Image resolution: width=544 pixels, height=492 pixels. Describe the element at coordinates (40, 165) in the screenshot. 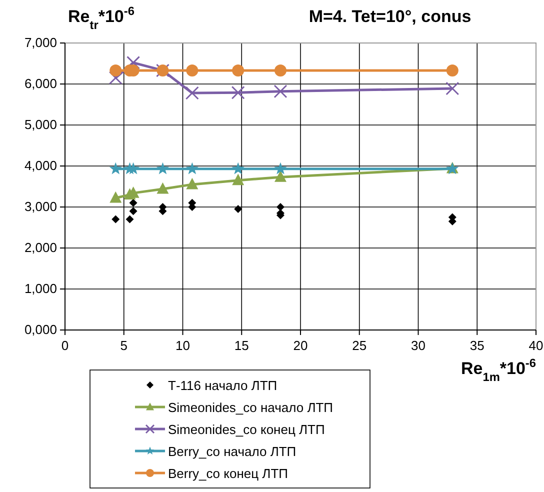

I see `y-tick-label: 4,000` at that location.